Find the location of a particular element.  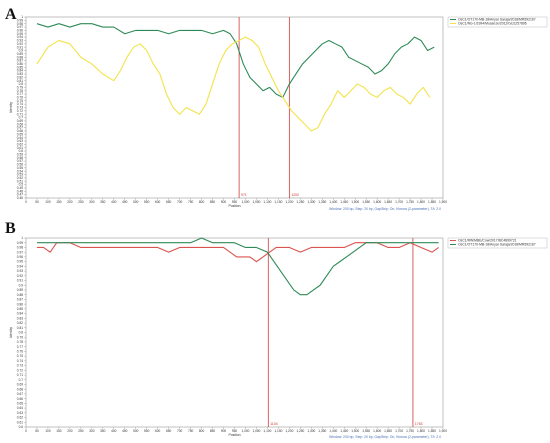

y-tick-label: 0.47 is located at coordinates (20, 195).